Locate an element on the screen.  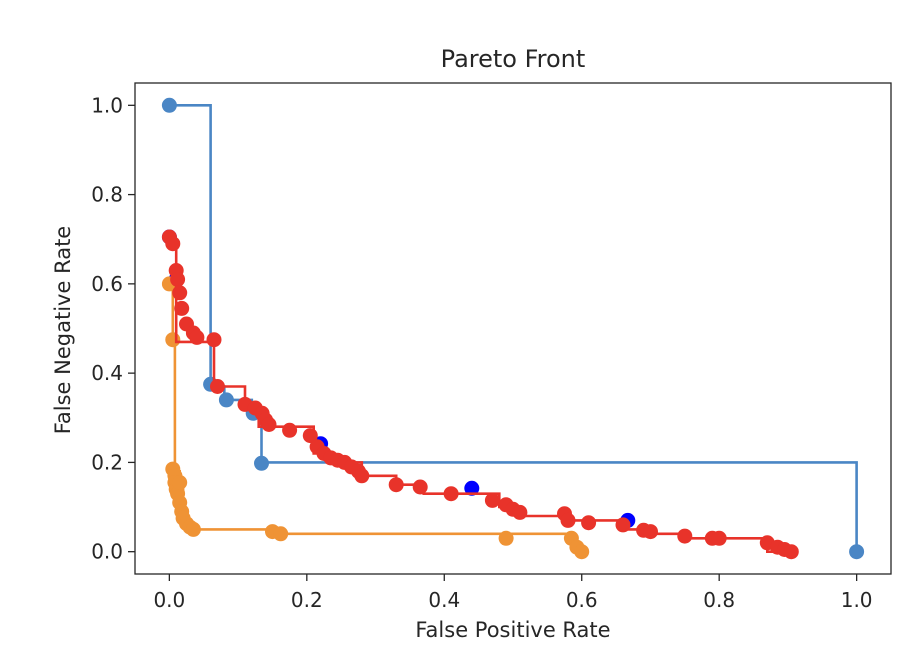
x-tick-label: 1.0 is located at coordinates (857, 600).